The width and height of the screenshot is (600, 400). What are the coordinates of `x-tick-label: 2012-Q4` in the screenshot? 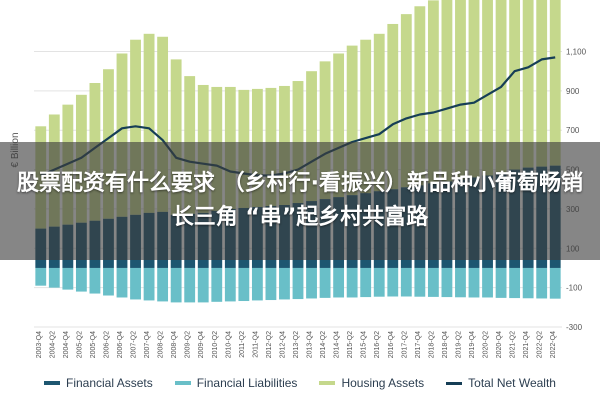 It's located at (282, 344).